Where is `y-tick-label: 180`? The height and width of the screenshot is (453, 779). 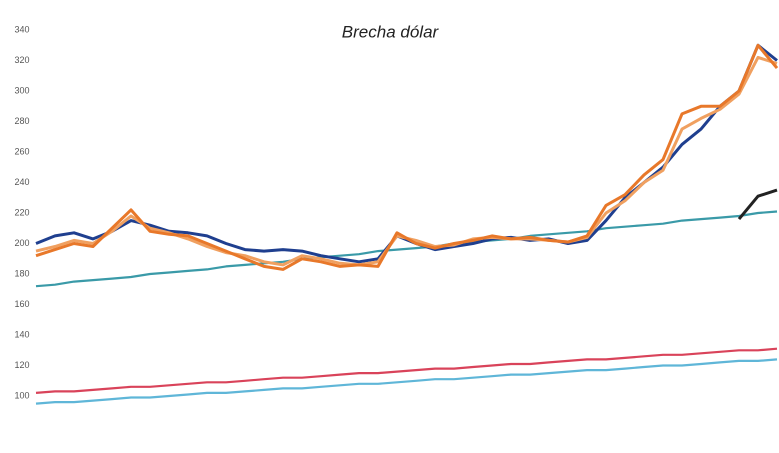
y-tick-label: 180 is located at coordinates (21, 273).